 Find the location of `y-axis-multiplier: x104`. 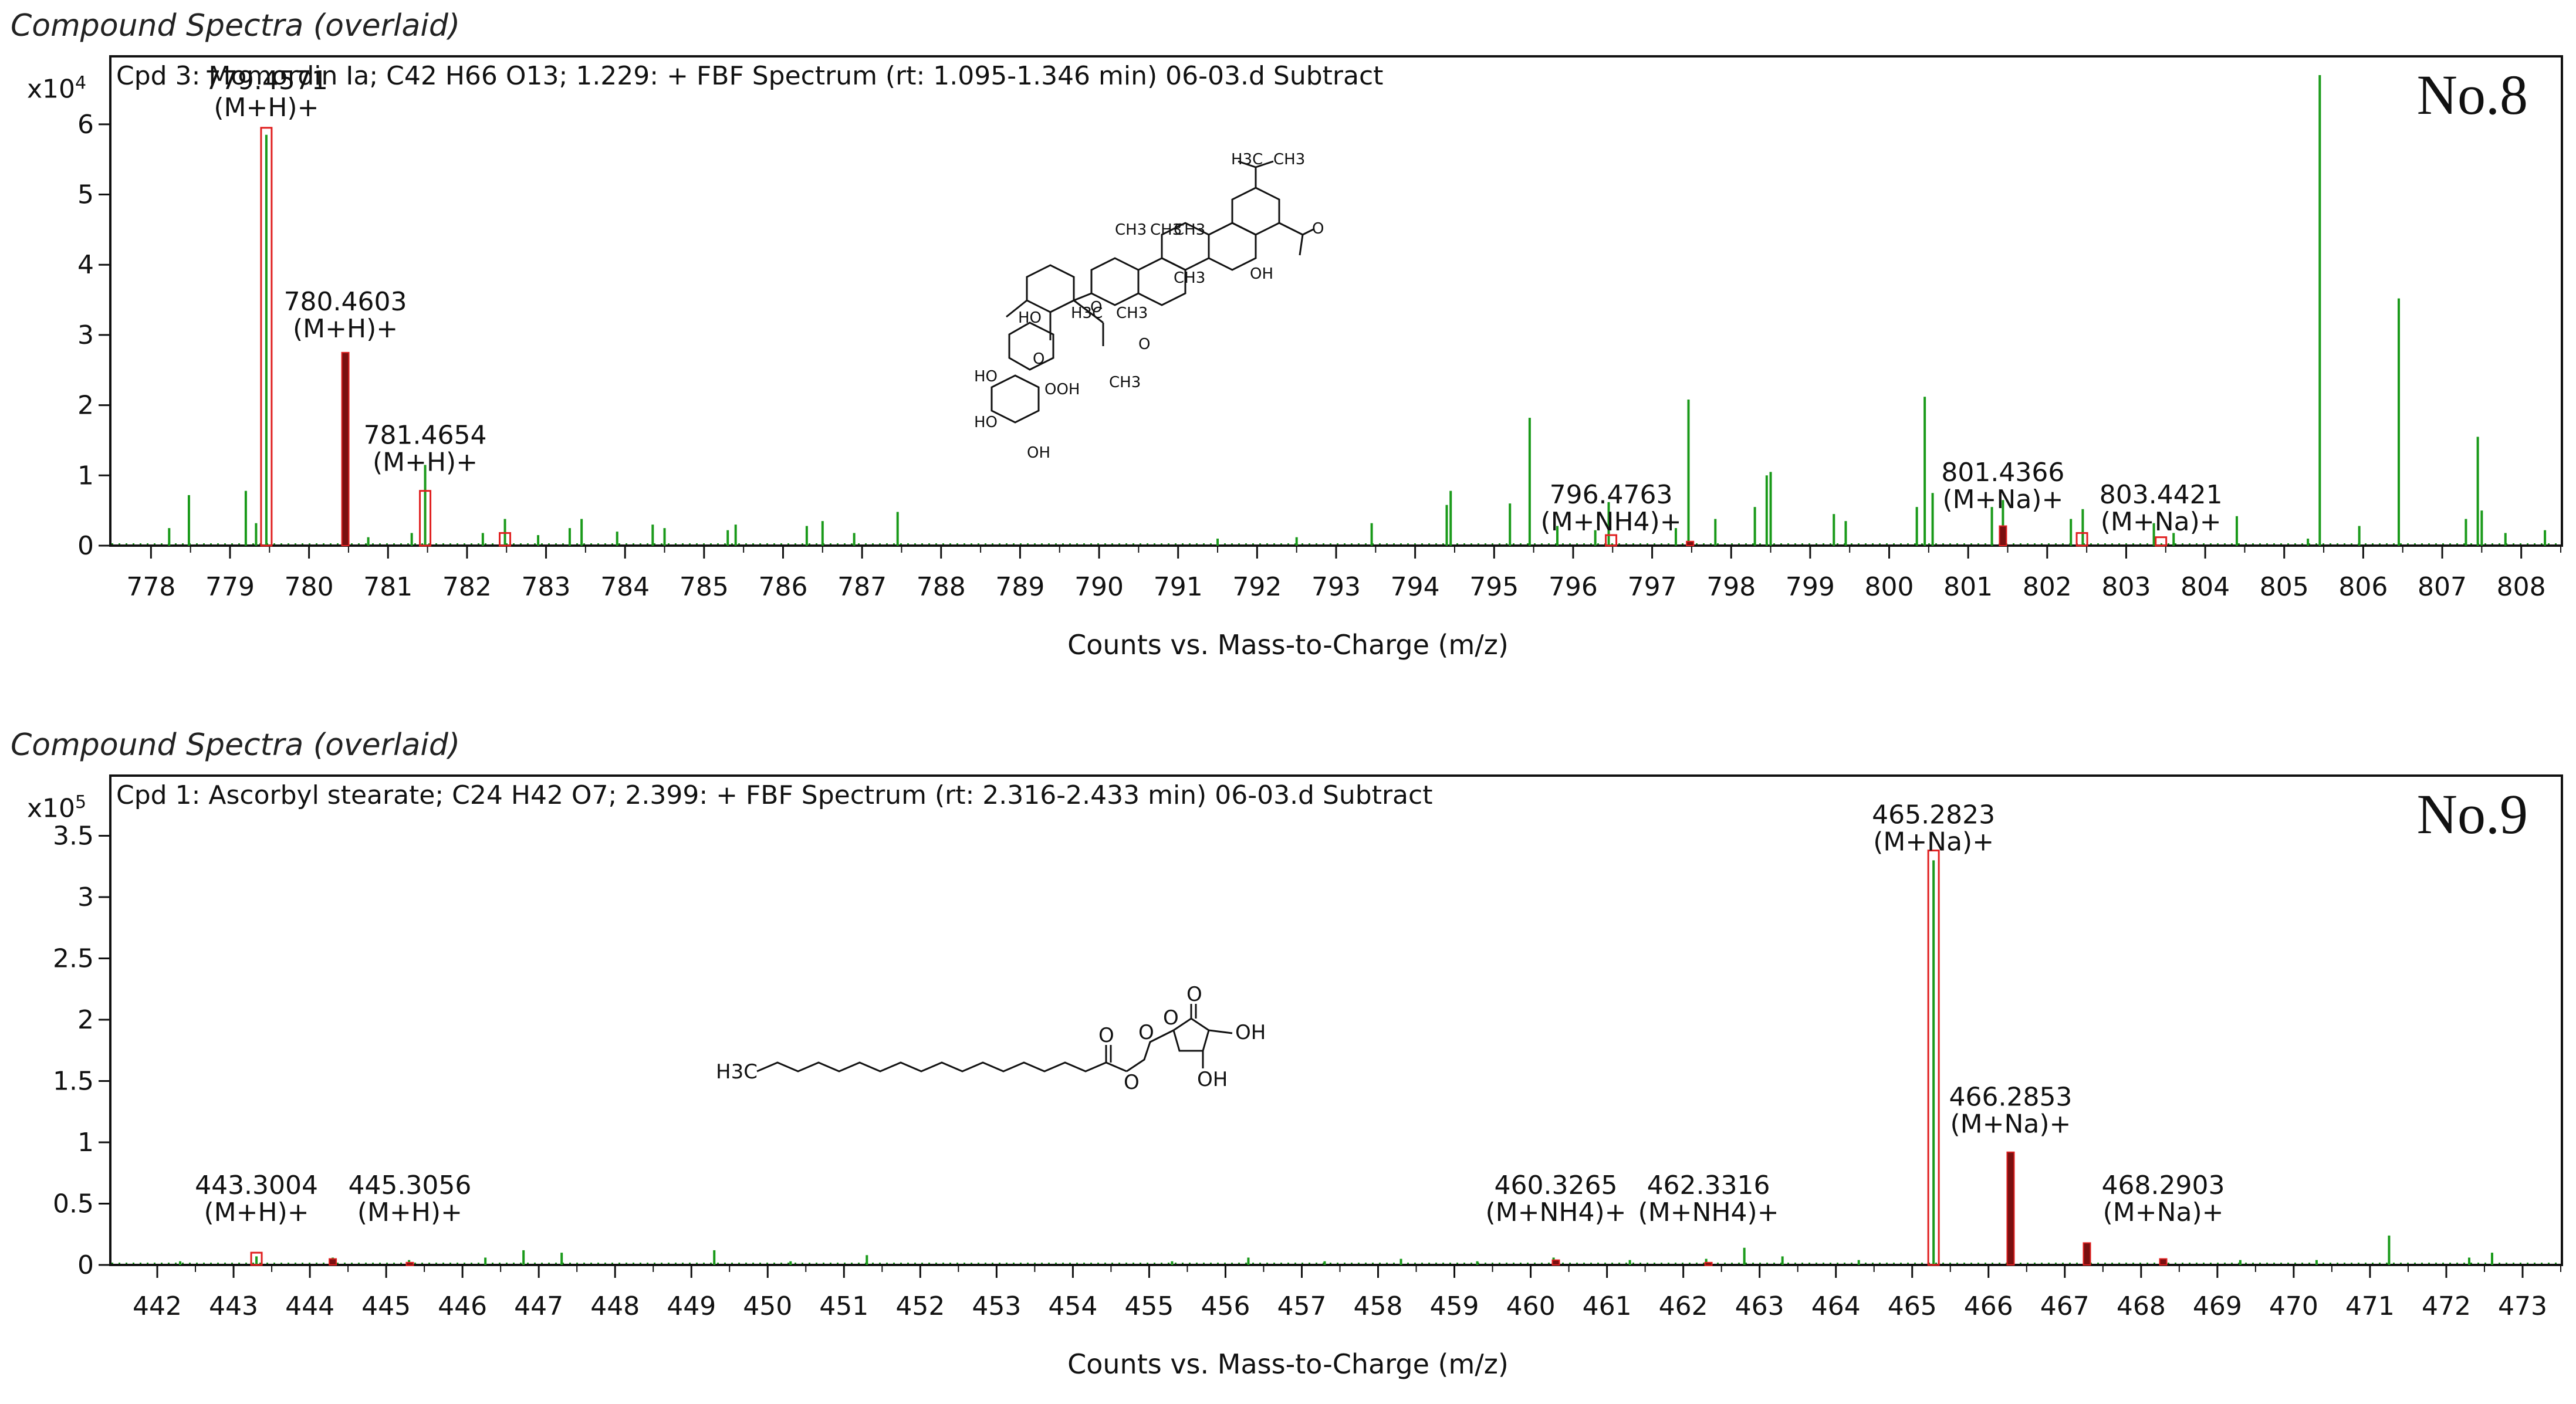

y-axis-multiplier: x104 is located at coordinates (56, 88).